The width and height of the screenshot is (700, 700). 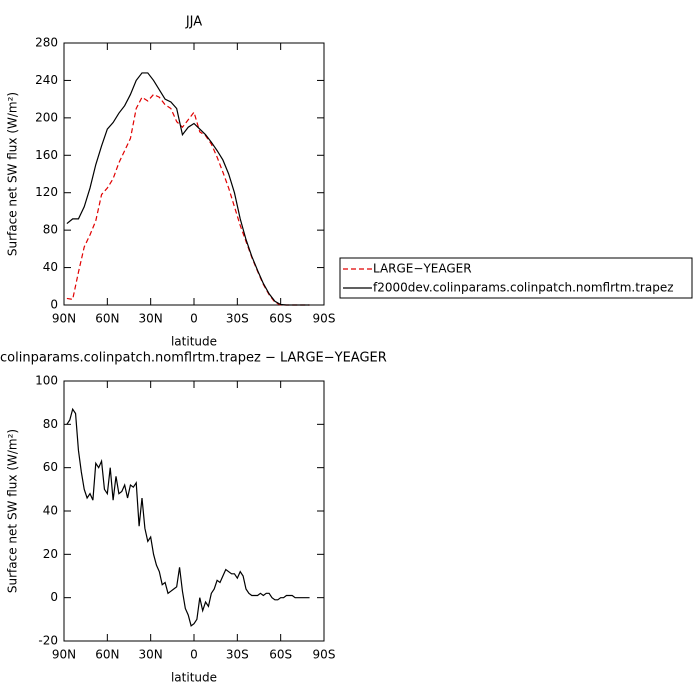 What do you see at coordinates (50, 554) in the screenshot?
I see `y-tick-label: 20` at bounding box center [50, 554].